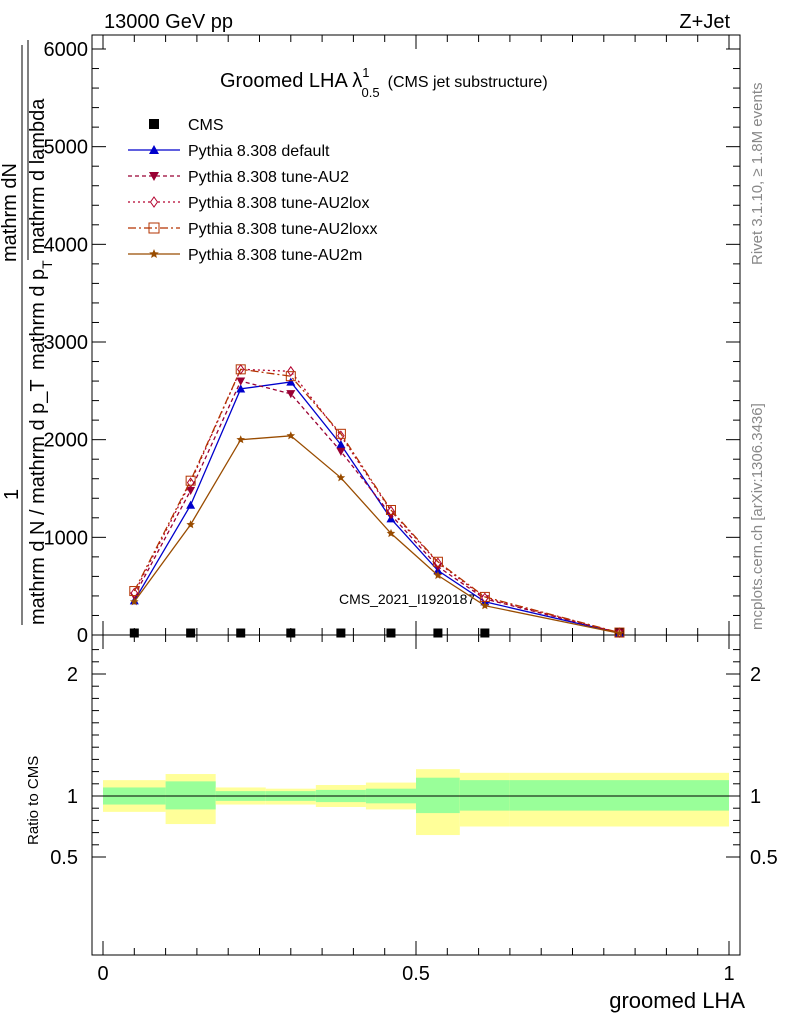 The height and width of the screenshot is (1024, 786). I want to click on title-sup: 1, so click(365, 72).